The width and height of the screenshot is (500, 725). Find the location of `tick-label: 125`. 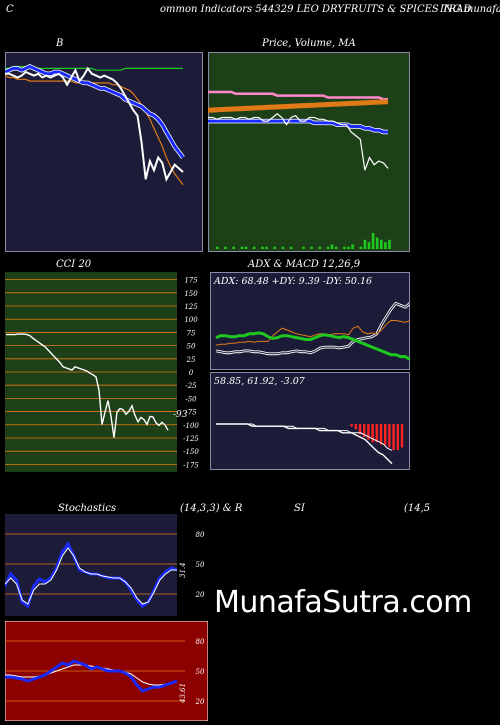

tick-label: 125 is located at coordinates (191, 307).